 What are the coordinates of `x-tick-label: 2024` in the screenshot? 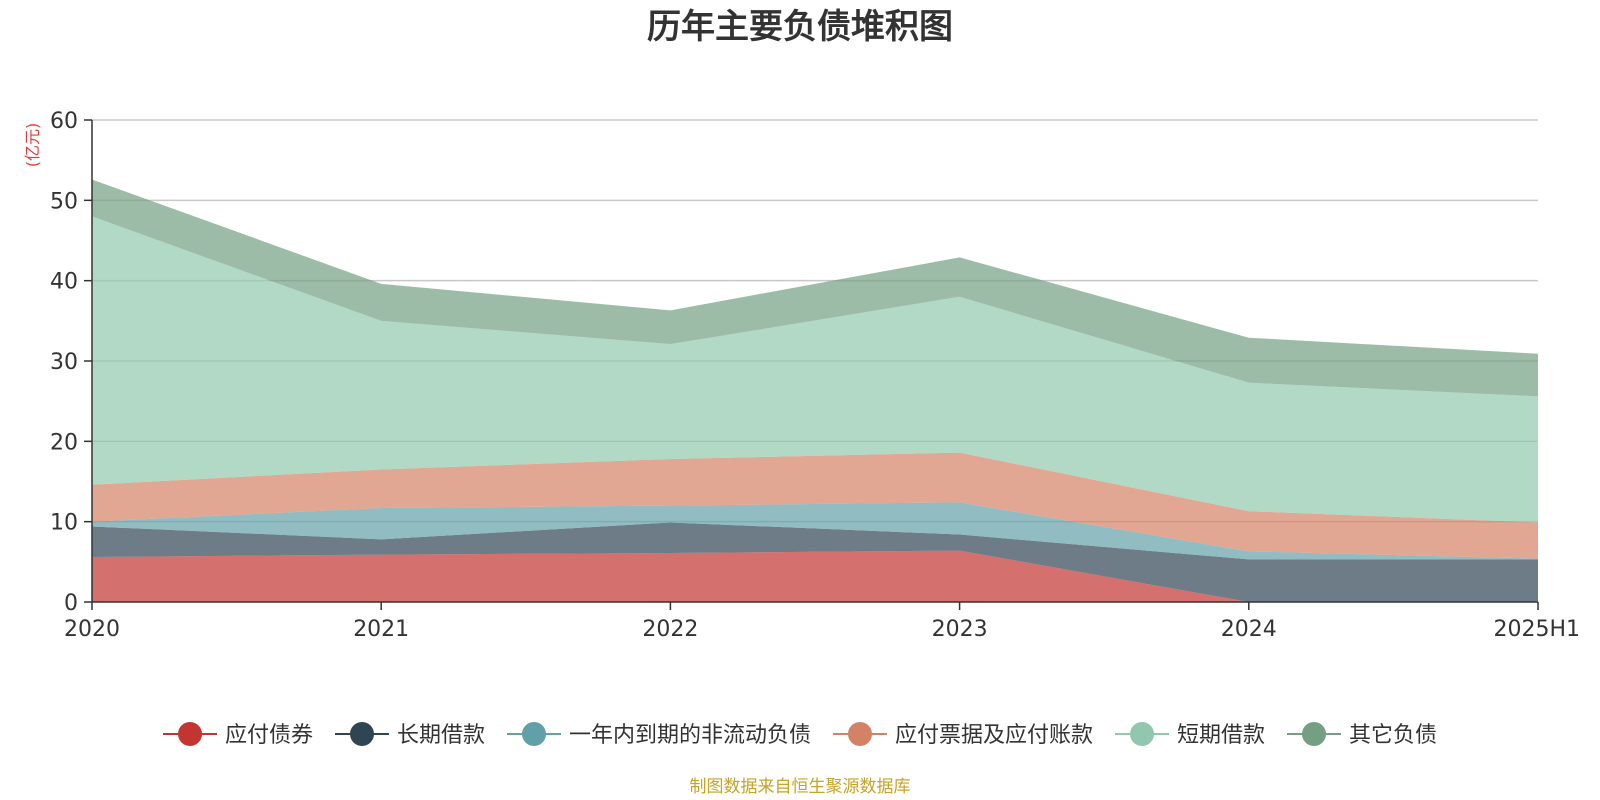 It's located at (1249, 629).